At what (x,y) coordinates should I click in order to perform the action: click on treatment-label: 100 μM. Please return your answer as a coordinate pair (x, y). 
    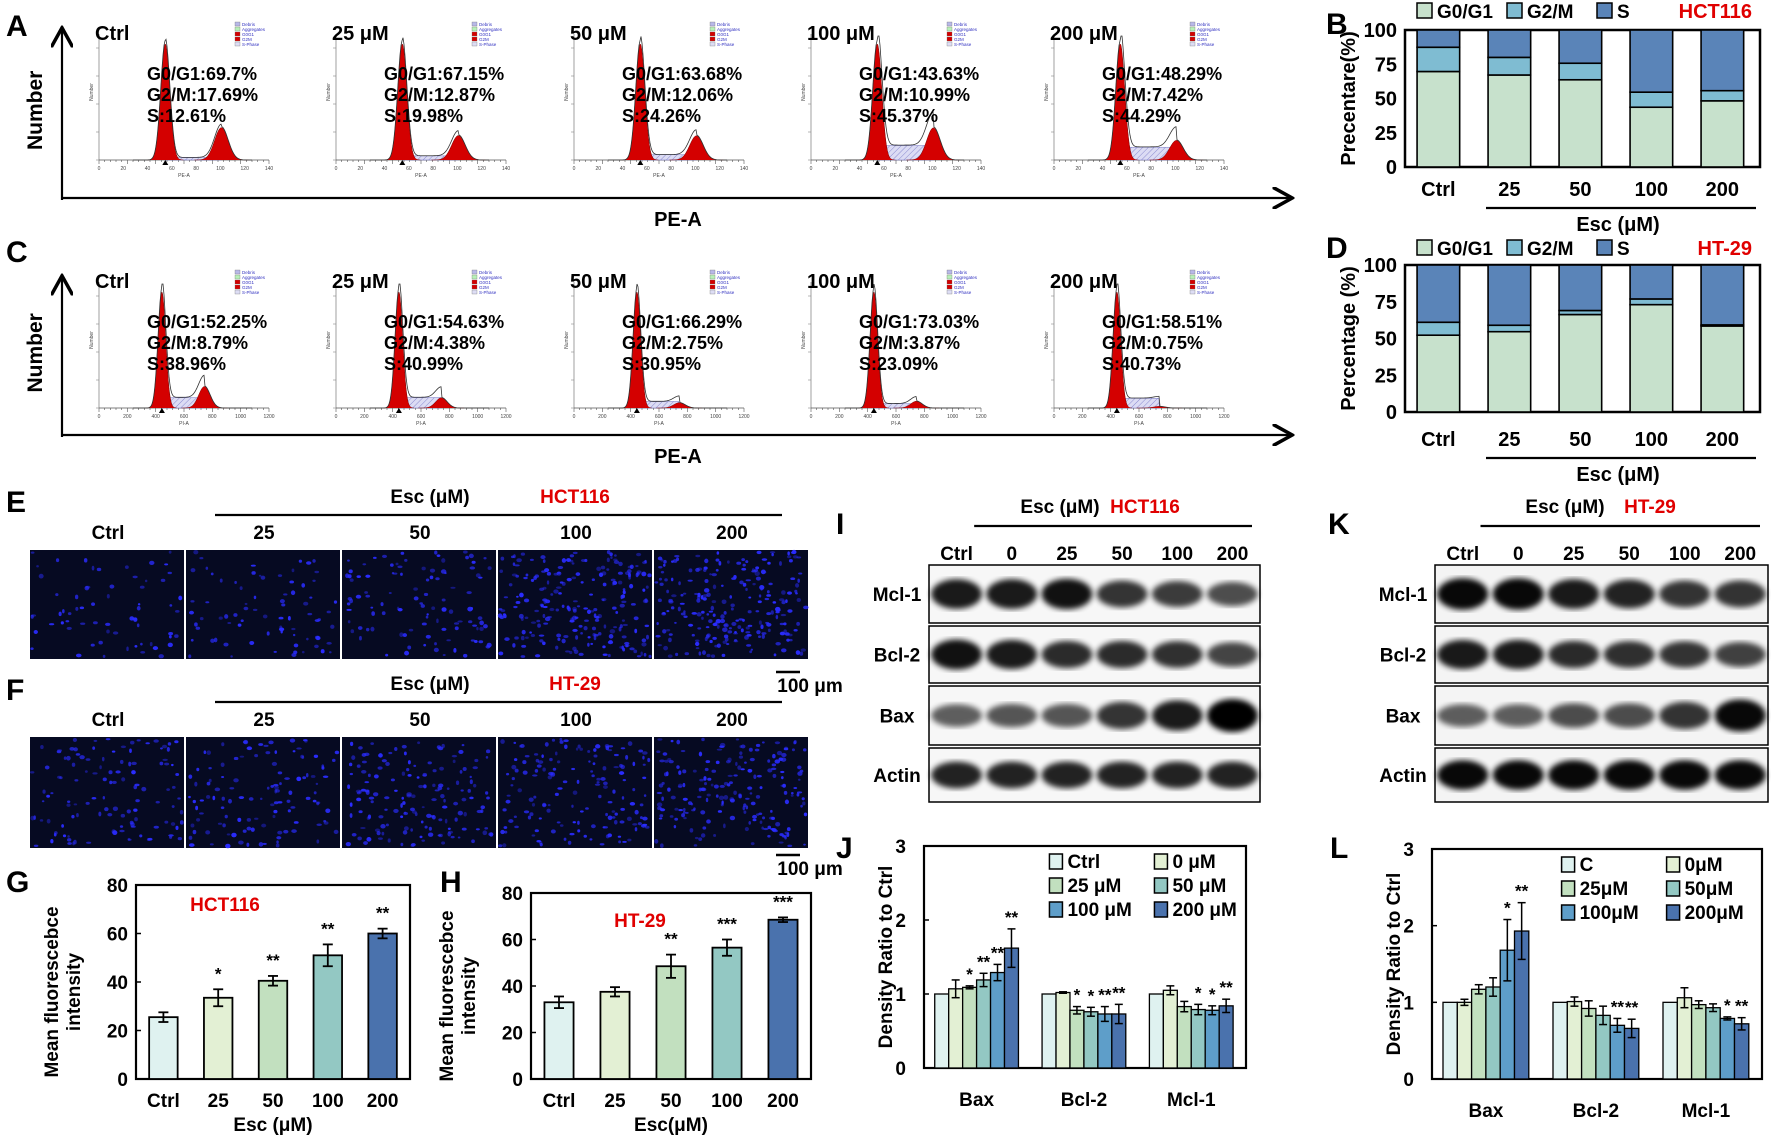
    Looking at the image, I should click on (841, 282).